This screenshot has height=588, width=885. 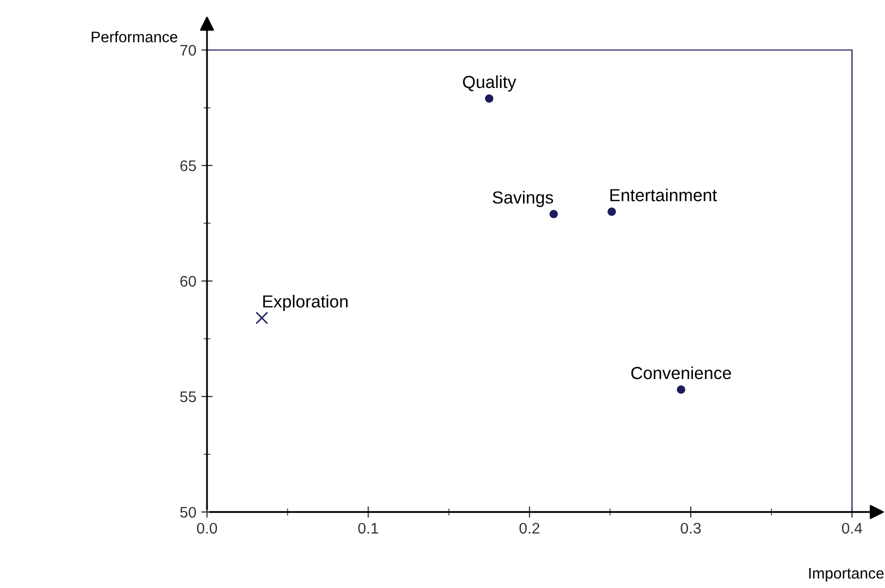 What do you see at coordinates (489, 83) in the screenshot?
I see `annotation: Quality` at bounding box center [489, 83].